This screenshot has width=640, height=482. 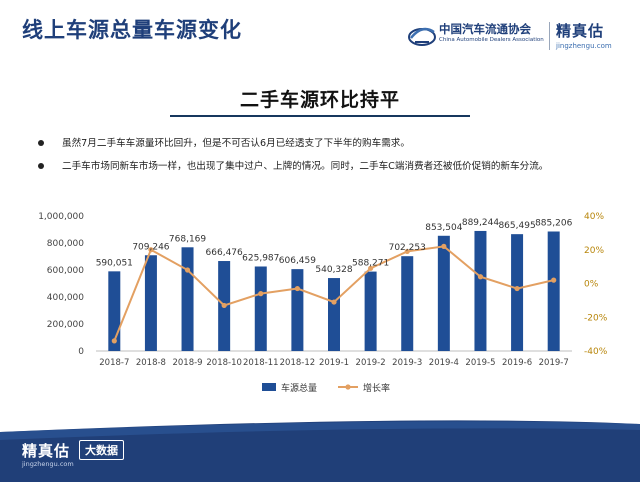 I want to click on y-left-tick-label: 600,000, so click(x=65, y=271).